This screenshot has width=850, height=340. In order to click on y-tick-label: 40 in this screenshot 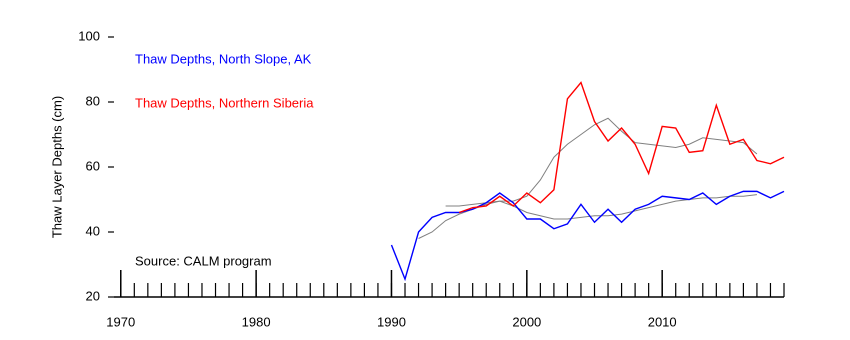, I will do `click(93, 230)`.